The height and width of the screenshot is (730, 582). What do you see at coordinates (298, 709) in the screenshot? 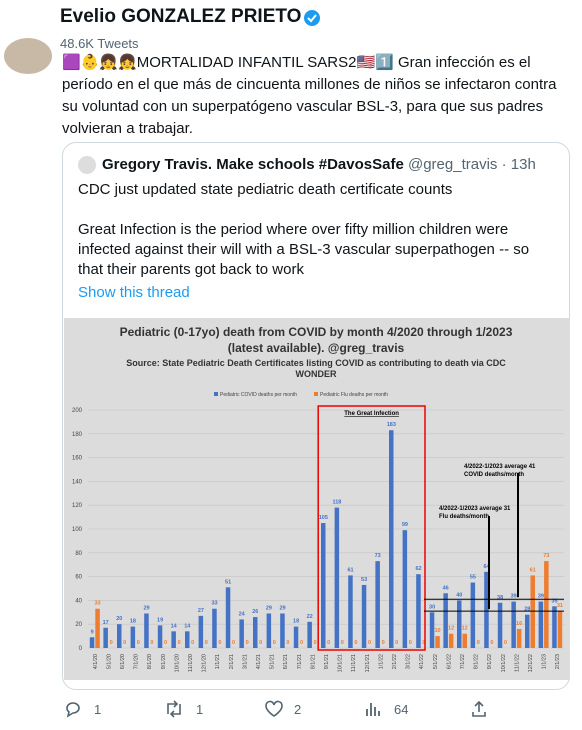
I see `like-count: 2` at bounding box center [298, 709].